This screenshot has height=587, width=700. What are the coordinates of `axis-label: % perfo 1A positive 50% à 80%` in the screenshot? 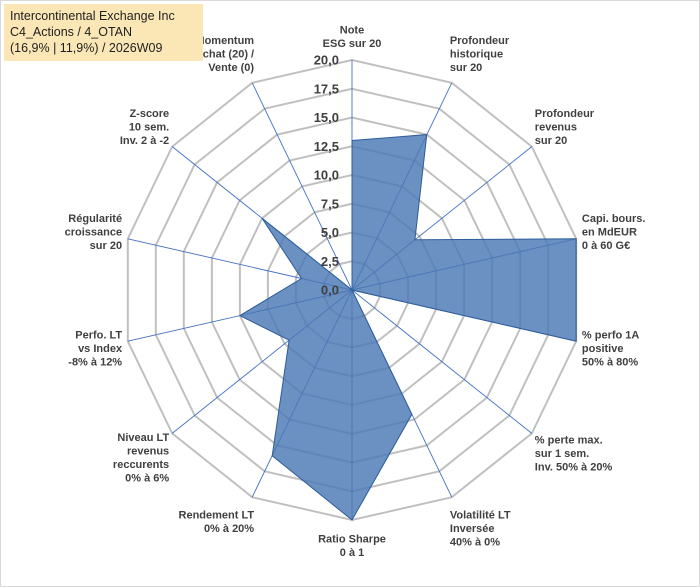 It's located at (611, 349).